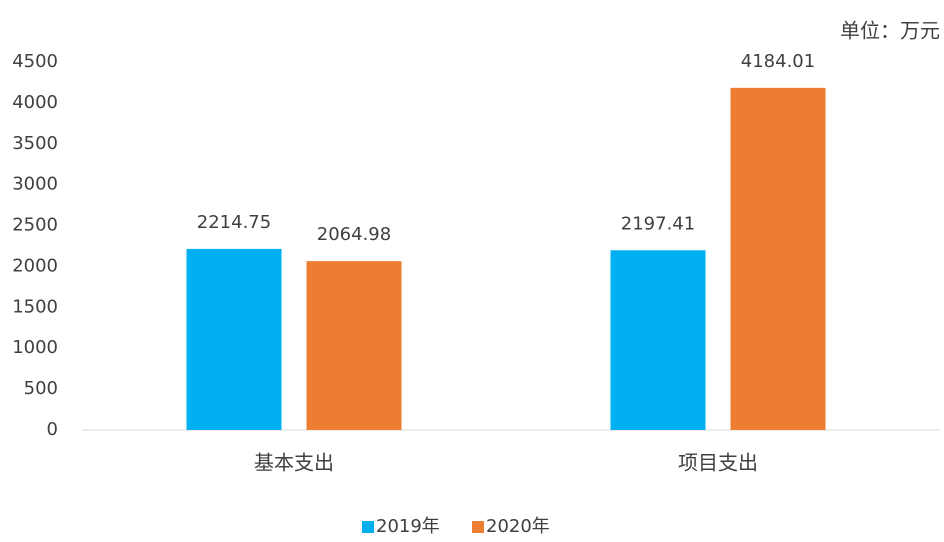 This screenshot has height=542, width=944. I want to click on x-tick-label: 基本支出, so click(294, 463).